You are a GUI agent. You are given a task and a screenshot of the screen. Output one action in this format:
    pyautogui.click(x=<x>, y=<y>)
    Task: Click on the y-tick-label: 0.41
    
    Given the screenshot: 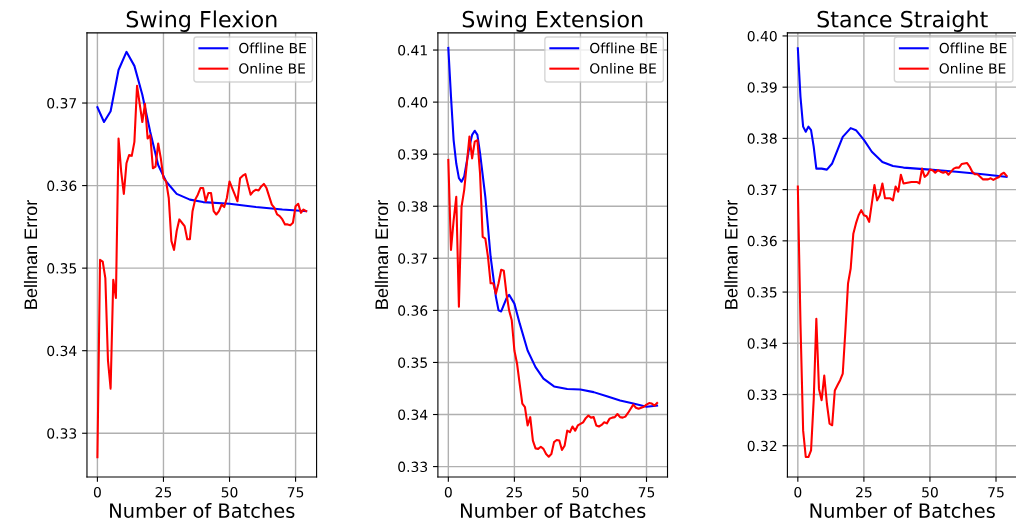 What is the action you would take?
    pyautogui.click(x=412, y=50)
    